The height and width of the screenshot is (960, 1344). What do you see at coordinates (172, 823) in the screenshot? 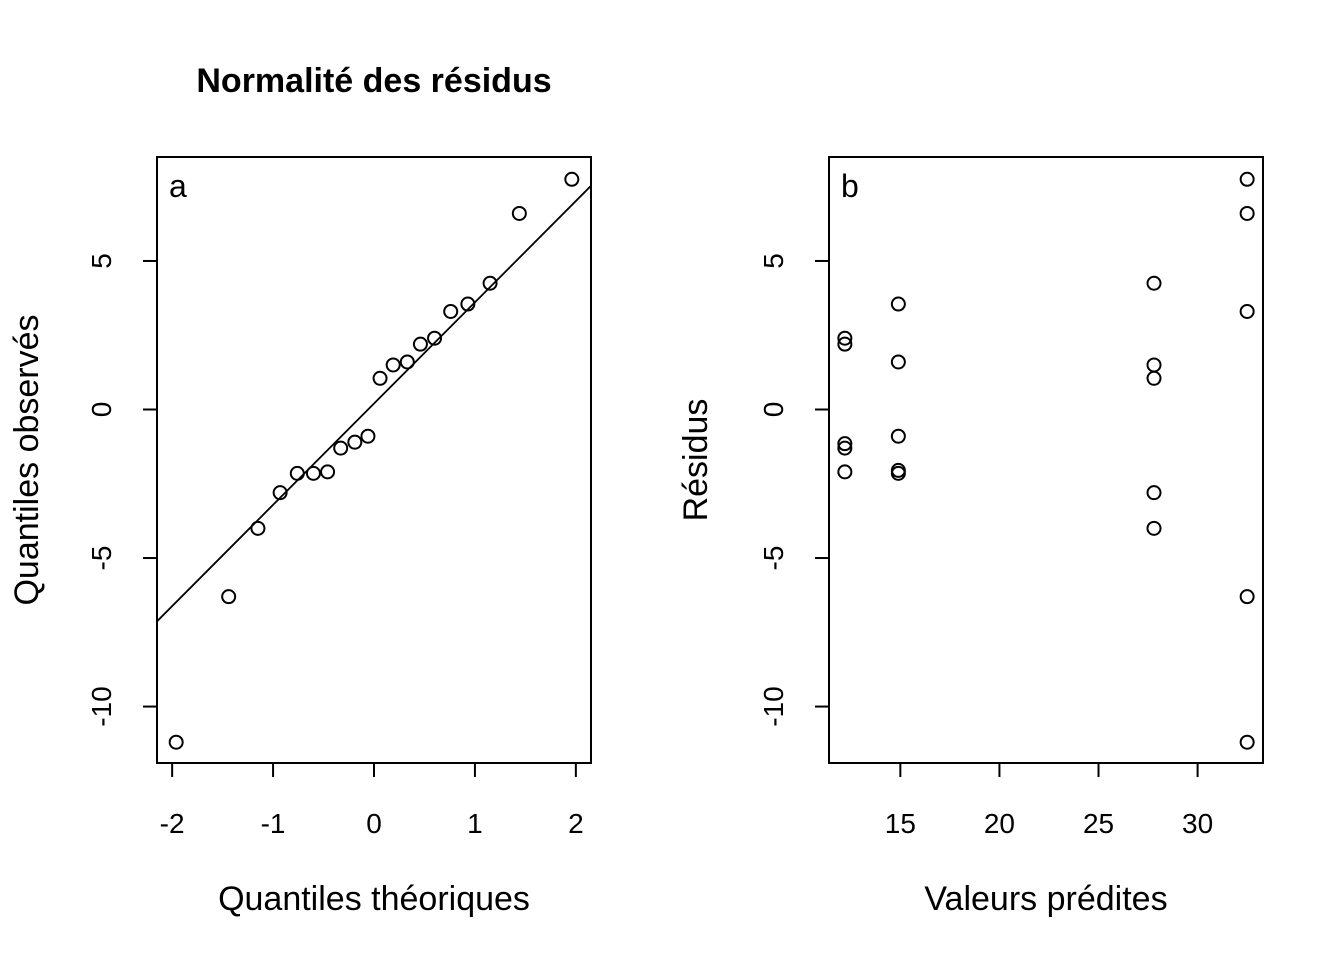
I see `x-tick-label: -2` at bounding box center [172, 823].